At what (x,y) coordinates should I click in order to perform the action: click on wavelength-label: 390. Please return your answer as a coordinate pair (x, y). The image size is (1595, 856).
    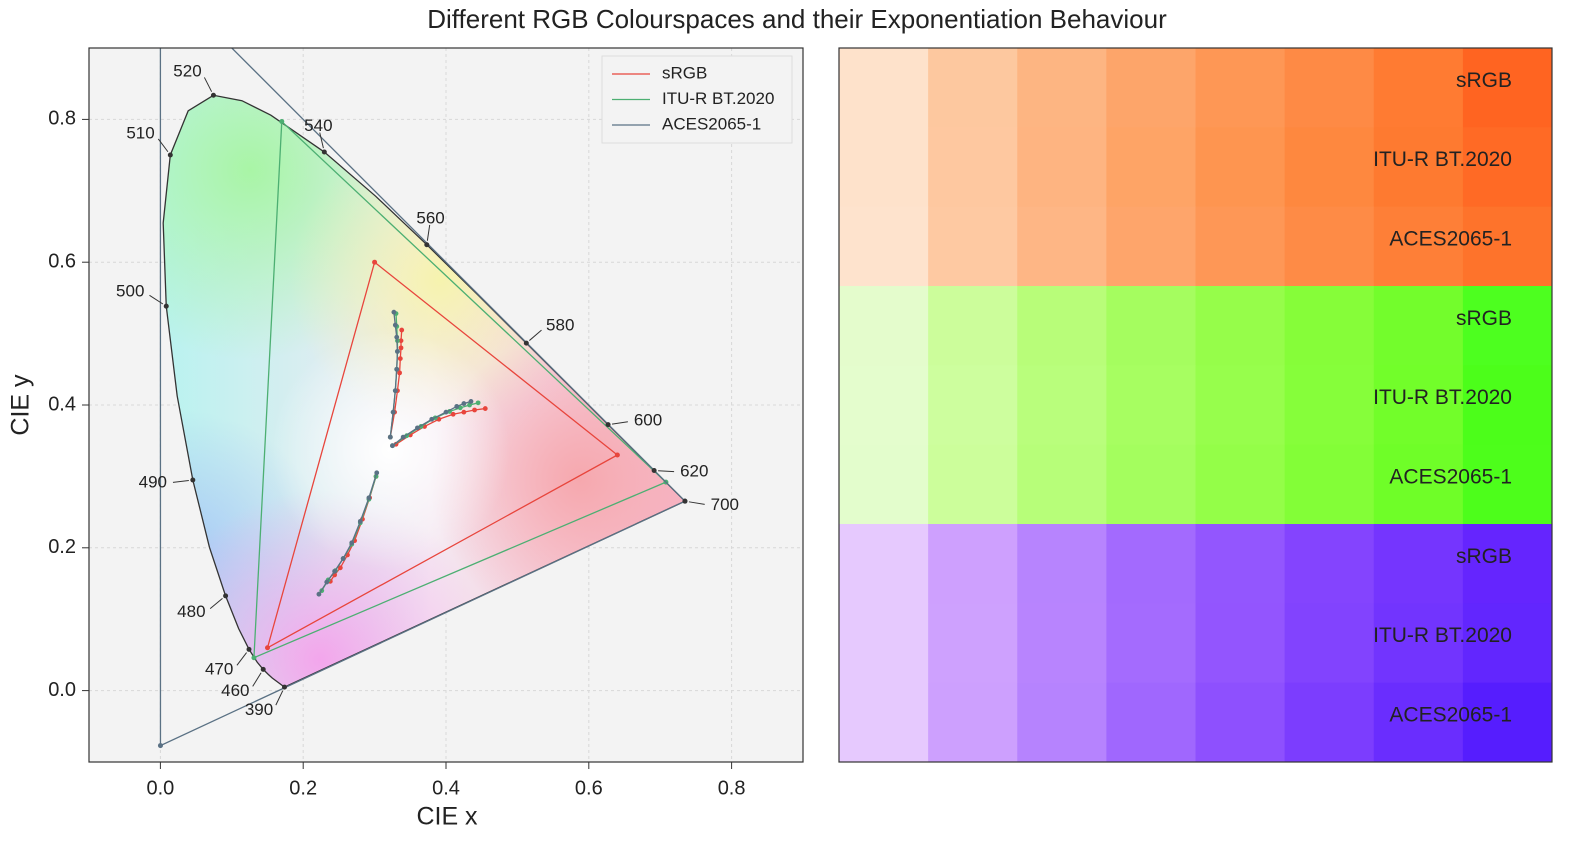
    Looking at the image, I should click on (259, 709).